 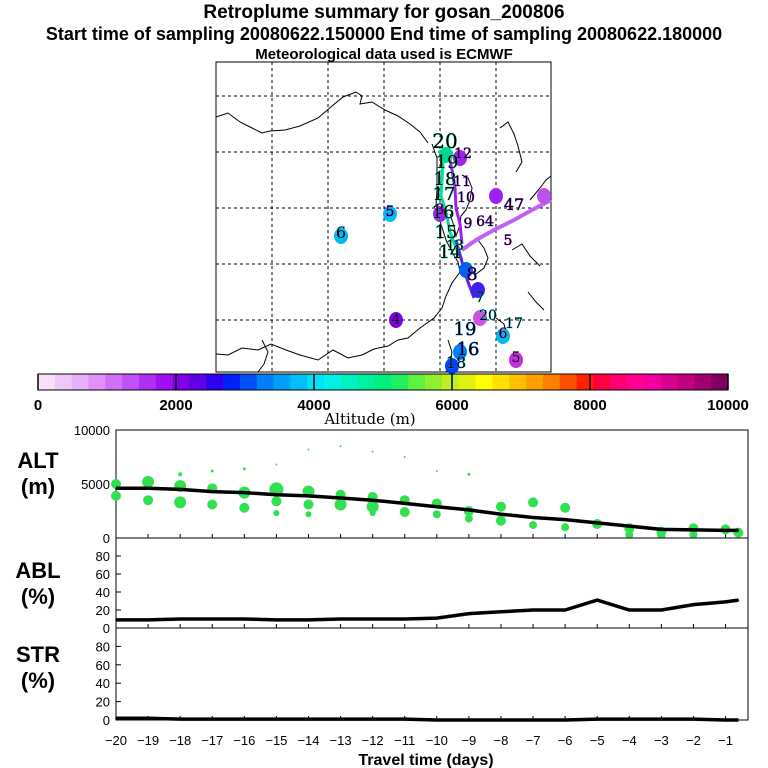 I want to click on xtick-label-3: −17, so click(x=212, y=740).